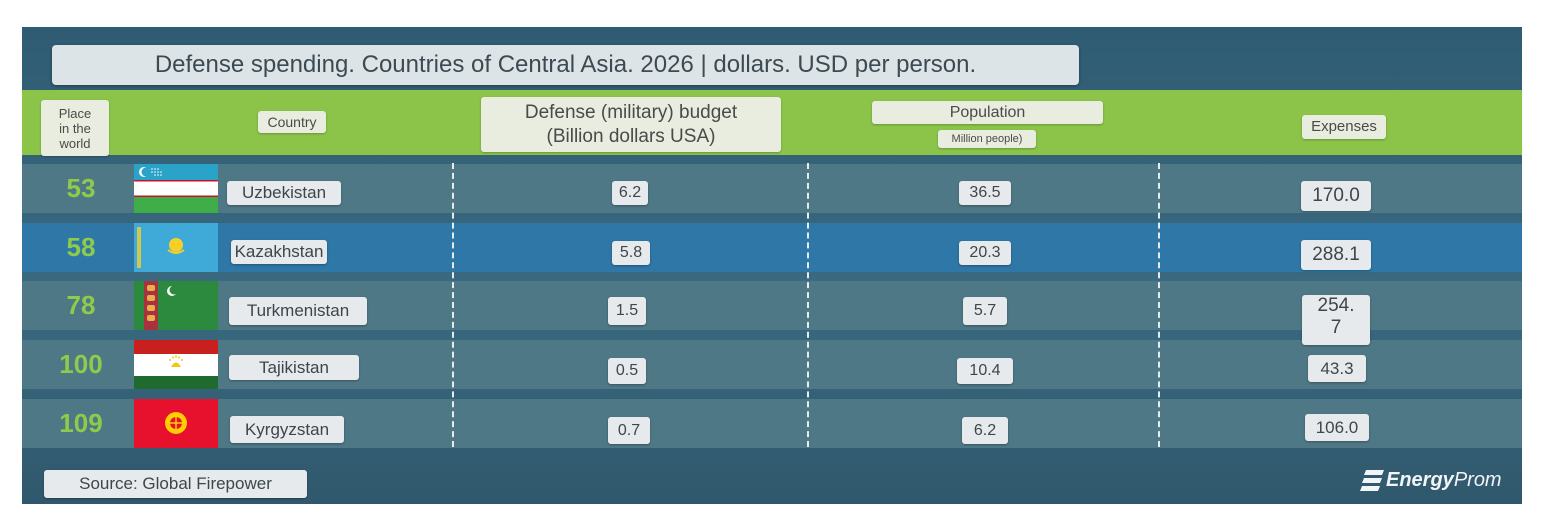  I want to click on expenses-value: 106.0, so click(1337, 427).